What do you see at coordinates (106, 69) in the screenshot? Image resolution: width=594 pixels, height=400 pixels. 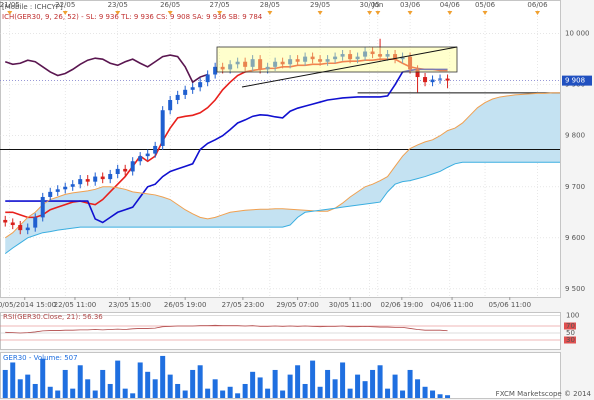 I see `indicator-line` at bounding box center [106, 69].